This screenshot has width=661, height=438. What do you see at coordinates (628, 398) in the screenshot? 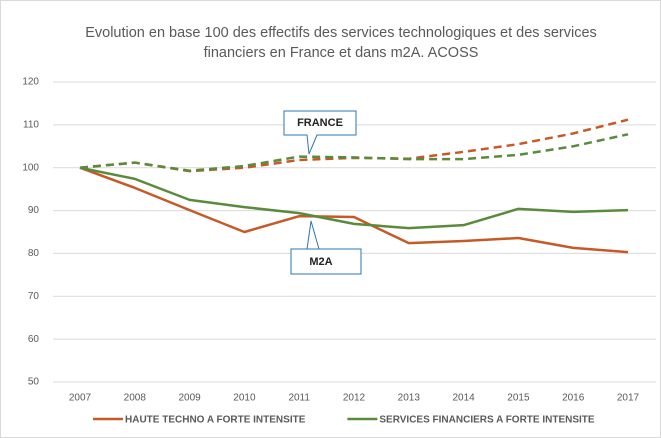
I see `x-tick-label: 2017` at bounding box center [628, 398].